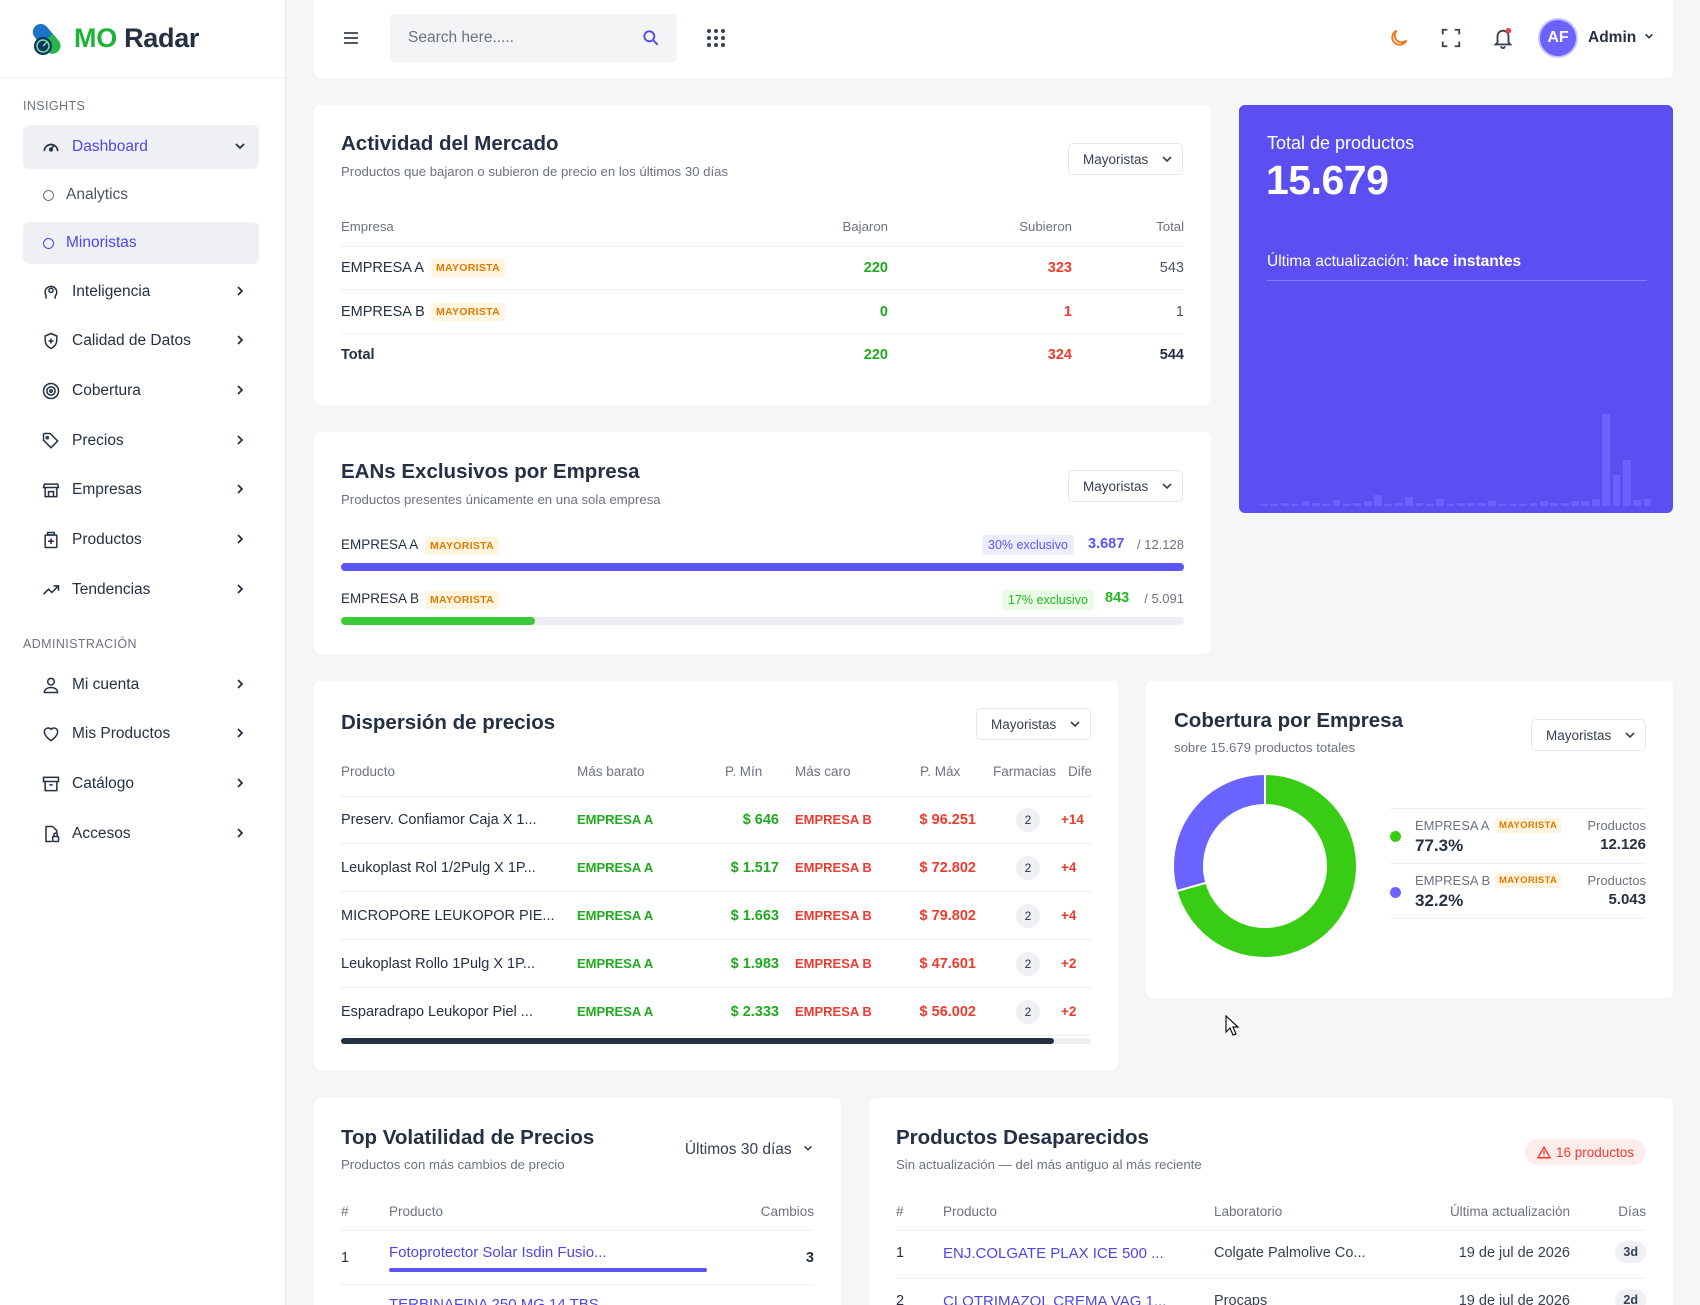 This screenshot has height=1305, width=1700. I want to click on nav-empresas: Empresas, so click(141, 490).